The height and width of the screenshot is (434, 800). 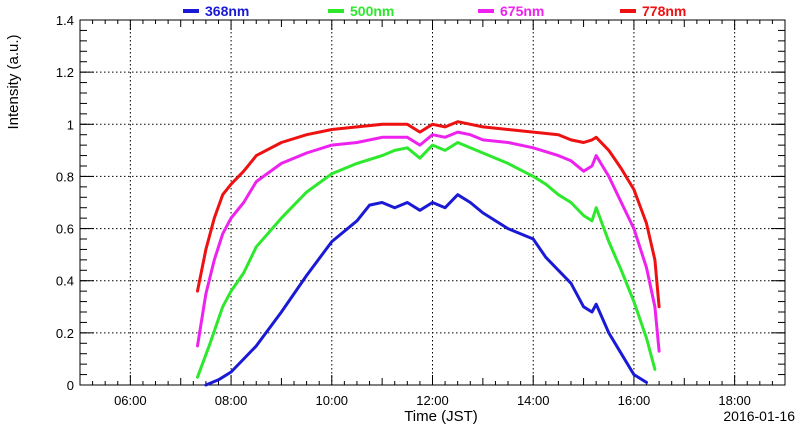 I want to click on x-tick-label: 08:00, so click(x=231, y=400).